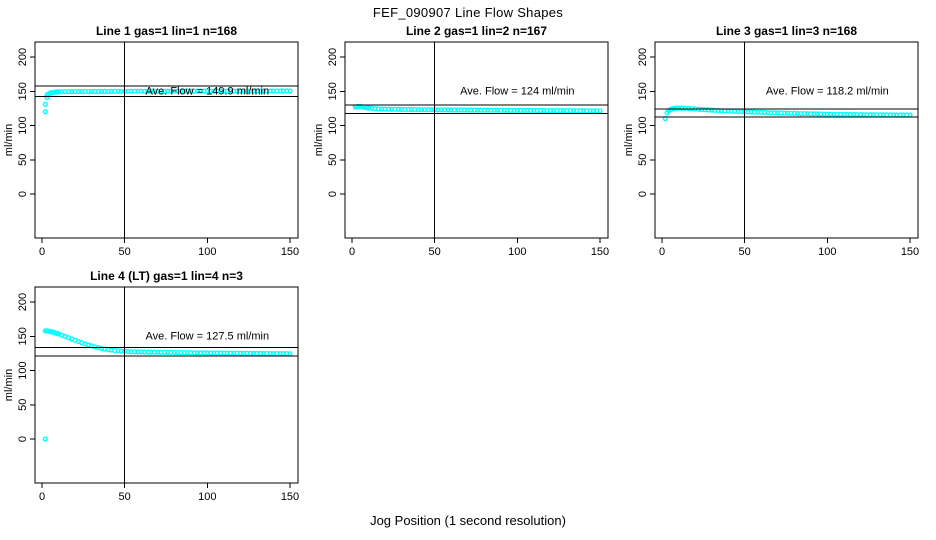  What do you see at coordinates (166, 276) in the screenshot?
I see `subplot-title: Line 4 (LT) gas=1 lin=4 n=3` at bounding box center [166, 276].